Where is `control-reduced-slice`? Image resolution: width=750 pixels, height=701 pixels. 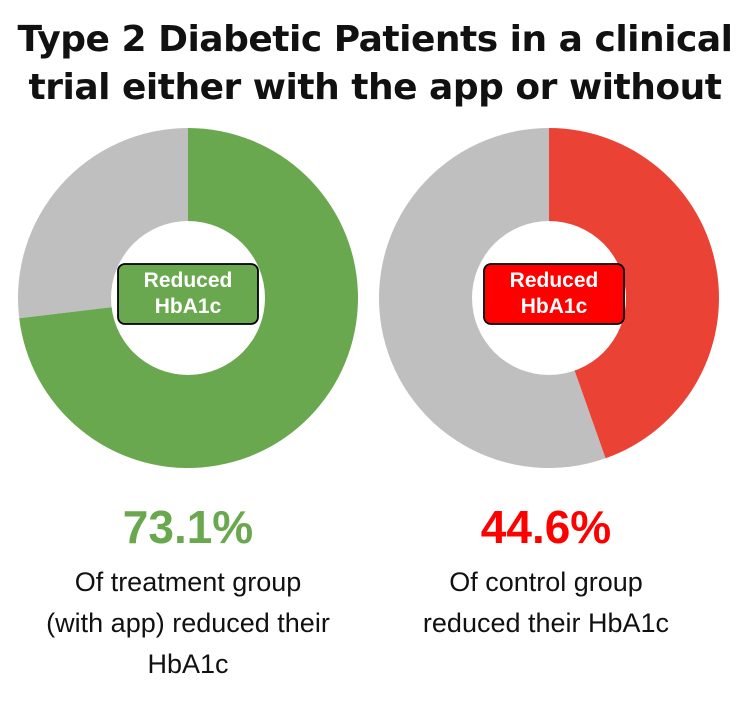
control-reduced-slice is located at coordinates (634, 293).